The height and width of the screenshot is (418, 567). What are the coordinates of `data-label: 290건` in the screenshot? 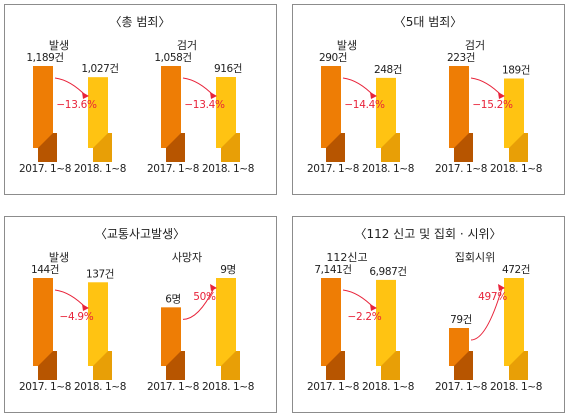 It's located at (333, 58).